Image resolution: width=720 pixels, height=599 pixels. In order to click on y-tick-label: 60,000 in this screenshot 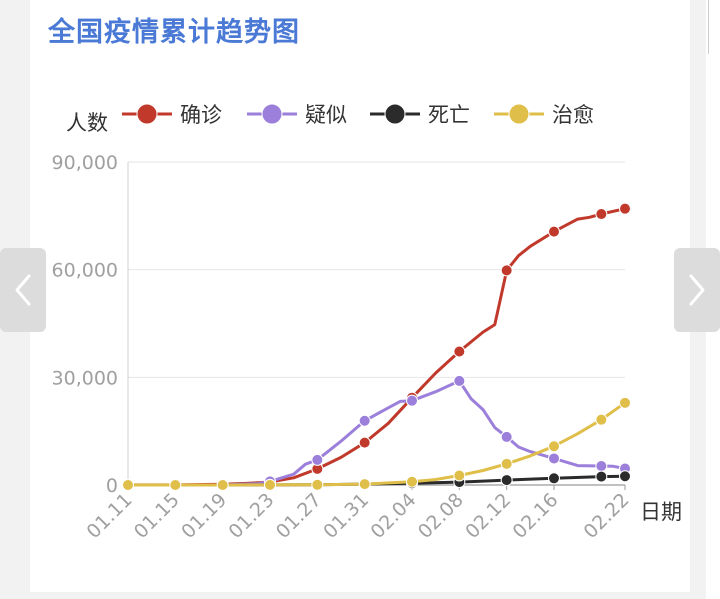, I will do `click(85, 271)`.